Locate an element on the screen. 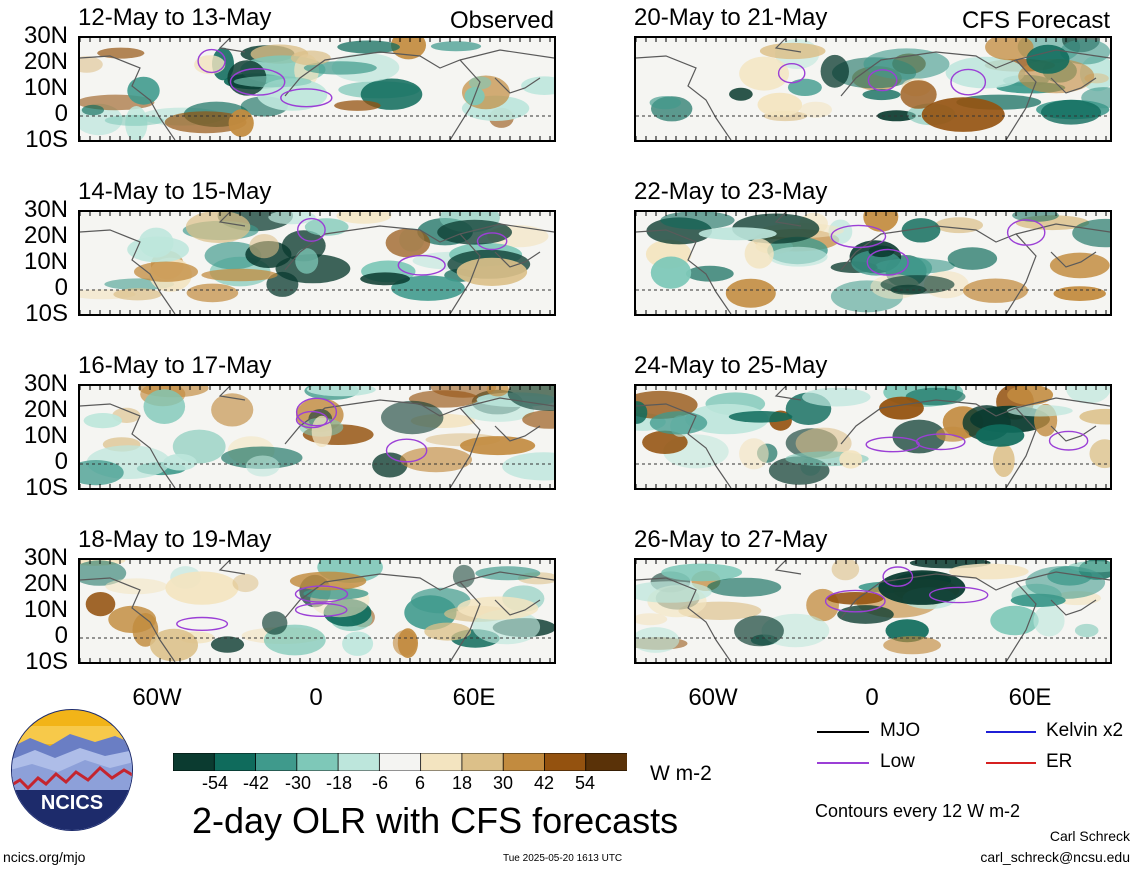 Image resolution: width=1135 pixels, height=872 pixels. footer-author: Carl Schreck is located at coordinates (1089, 836).